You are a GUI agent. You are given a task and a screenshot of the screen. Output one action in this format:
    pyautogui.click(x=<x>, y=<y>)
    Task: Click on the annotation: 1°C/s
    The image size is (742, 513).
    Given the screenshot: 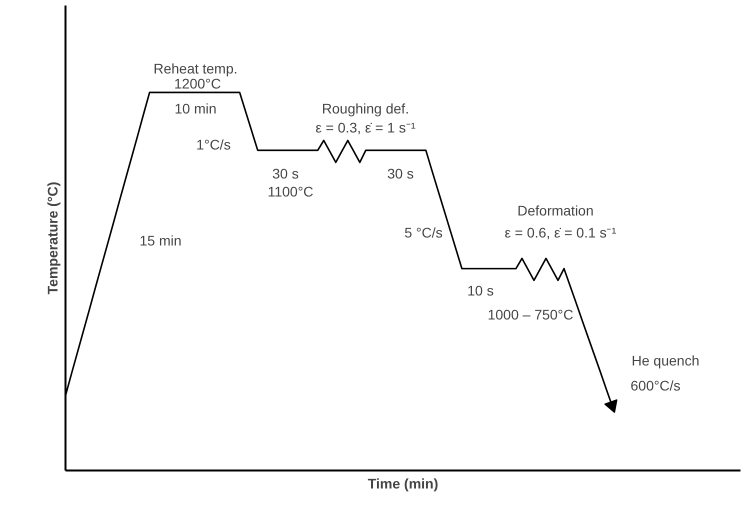 What is the action you would take?
    pyautogui.click(x=213, y=144)
    